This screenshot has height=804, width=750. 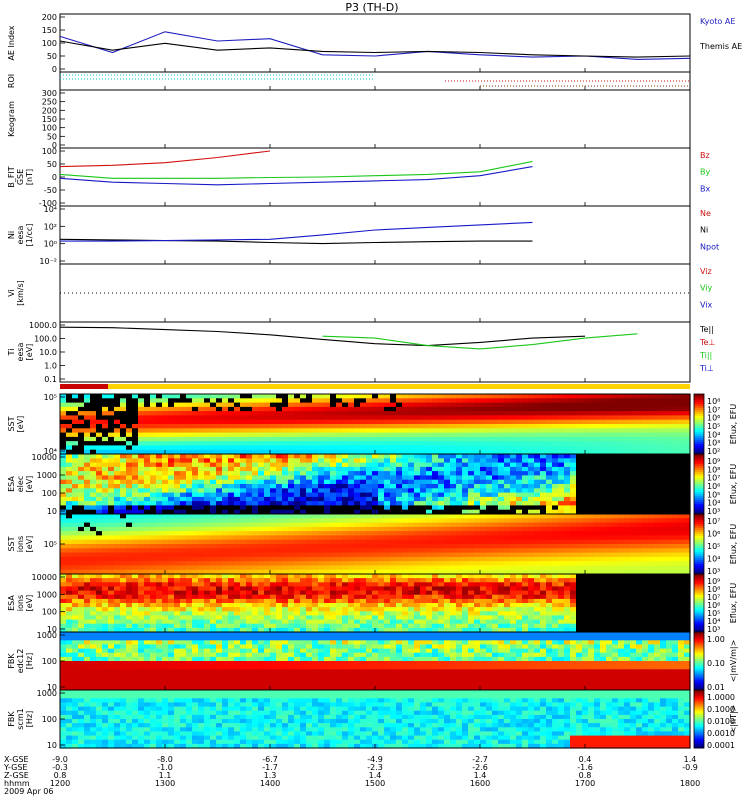 I want to click on y-axis-label: Keogram, so click(x=11, y=119).